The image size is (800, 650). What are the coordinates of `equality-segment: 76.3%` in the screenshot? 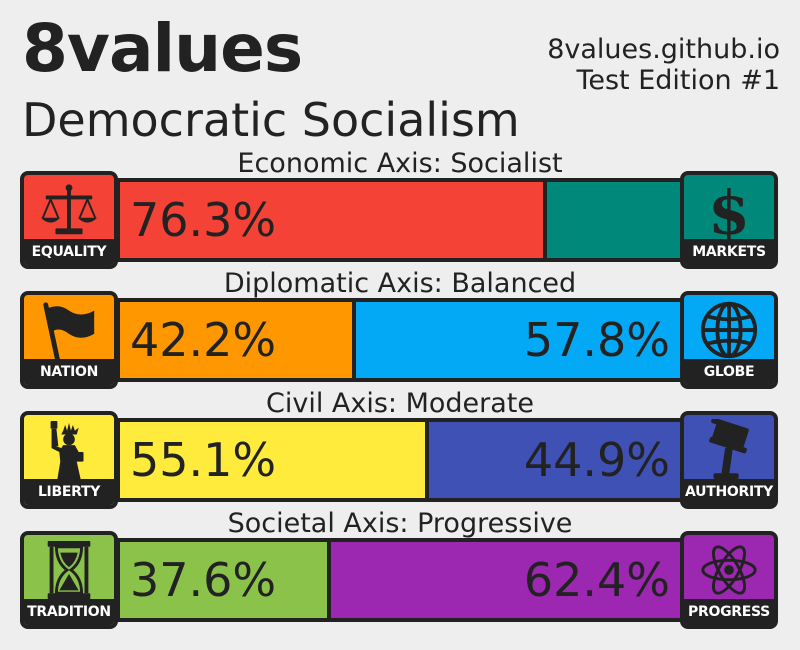 It's located at (334, 220).